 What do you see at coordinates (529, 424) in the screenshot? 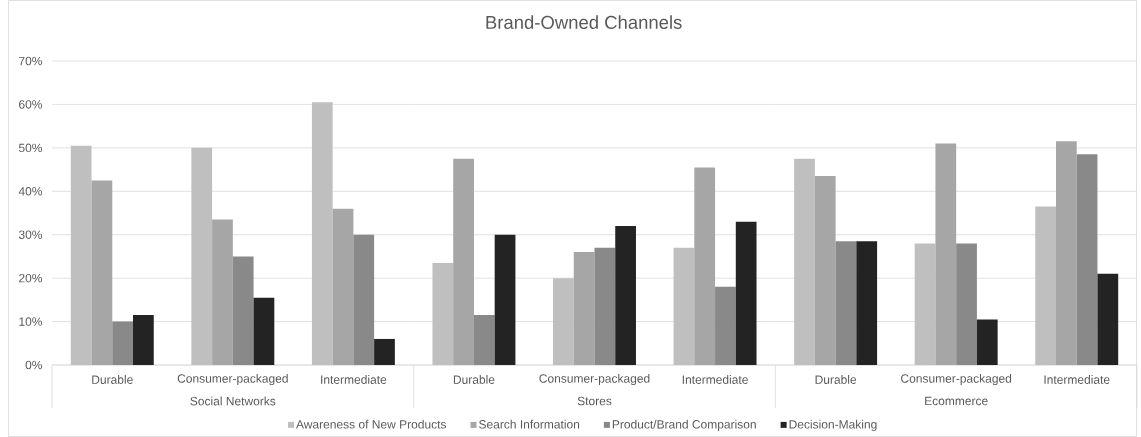
I see `legend-label: Search Information` at bounding box center [529, 424].